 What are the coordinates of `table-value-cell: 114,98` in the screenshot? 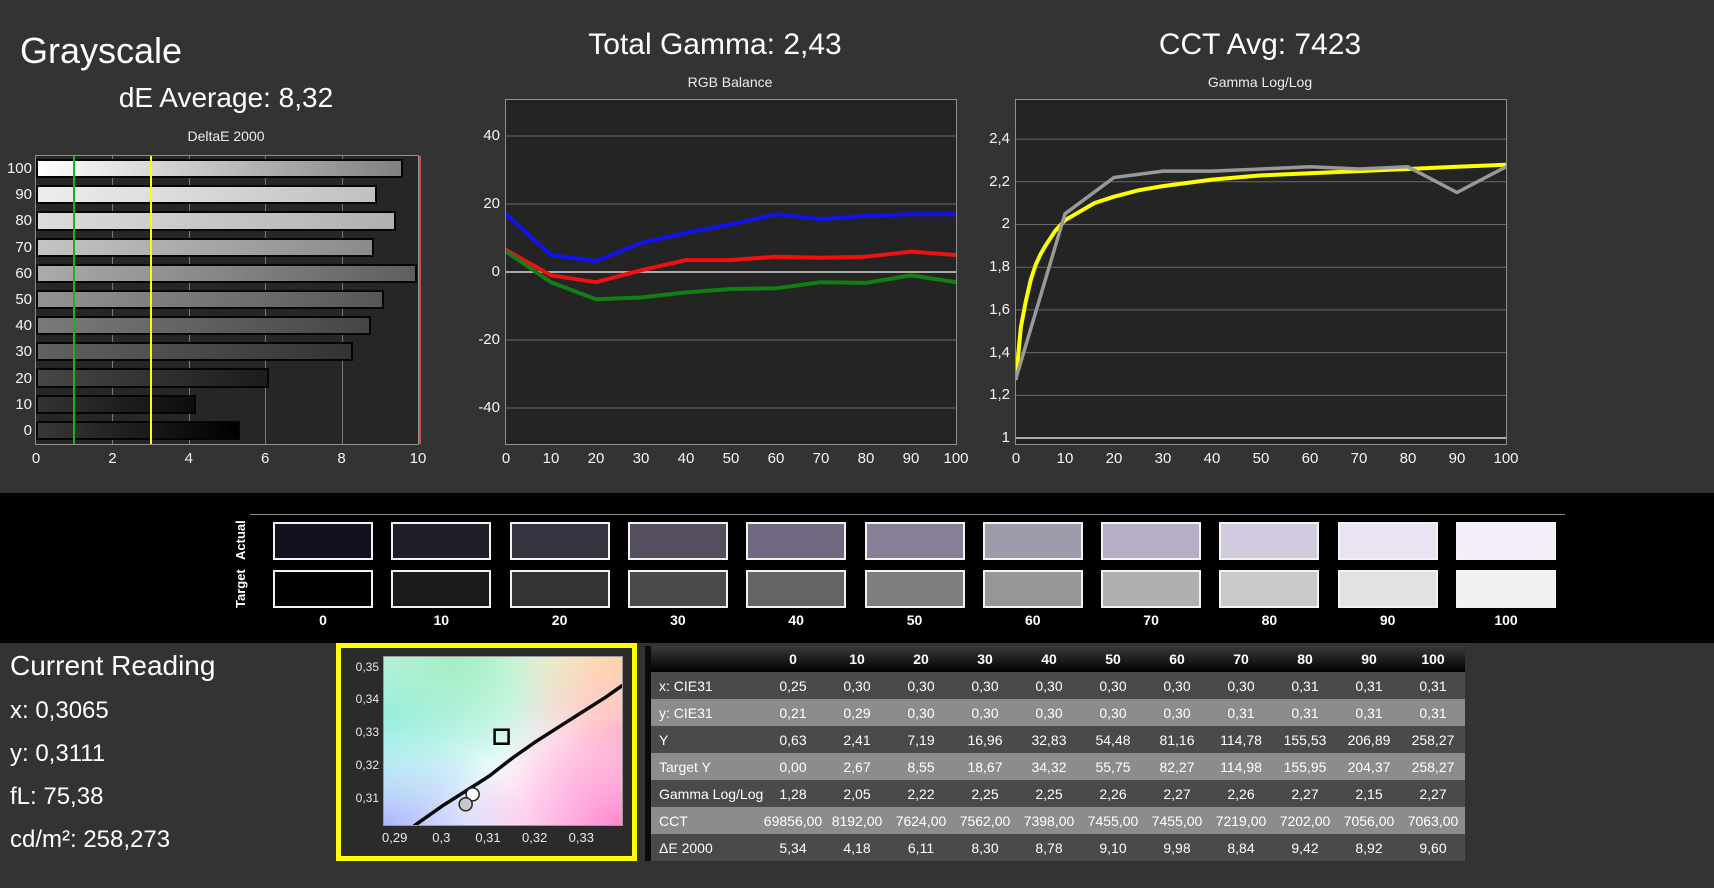 It's located at (1241, 766).